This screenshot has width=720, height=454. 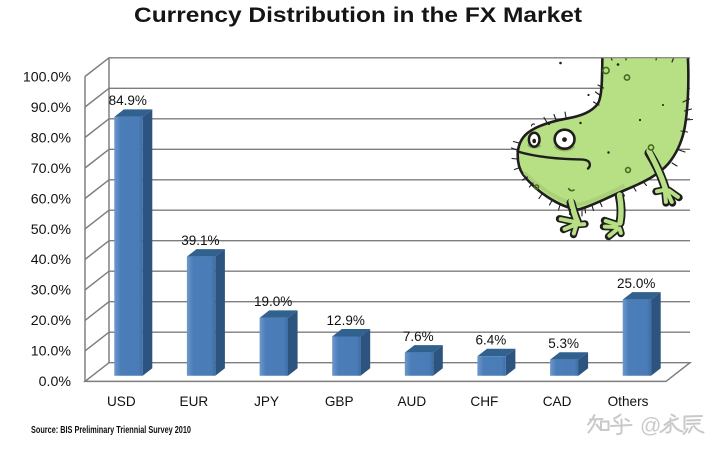 I want to click on svg-text: 7.6%, so click(x=418, y=336).